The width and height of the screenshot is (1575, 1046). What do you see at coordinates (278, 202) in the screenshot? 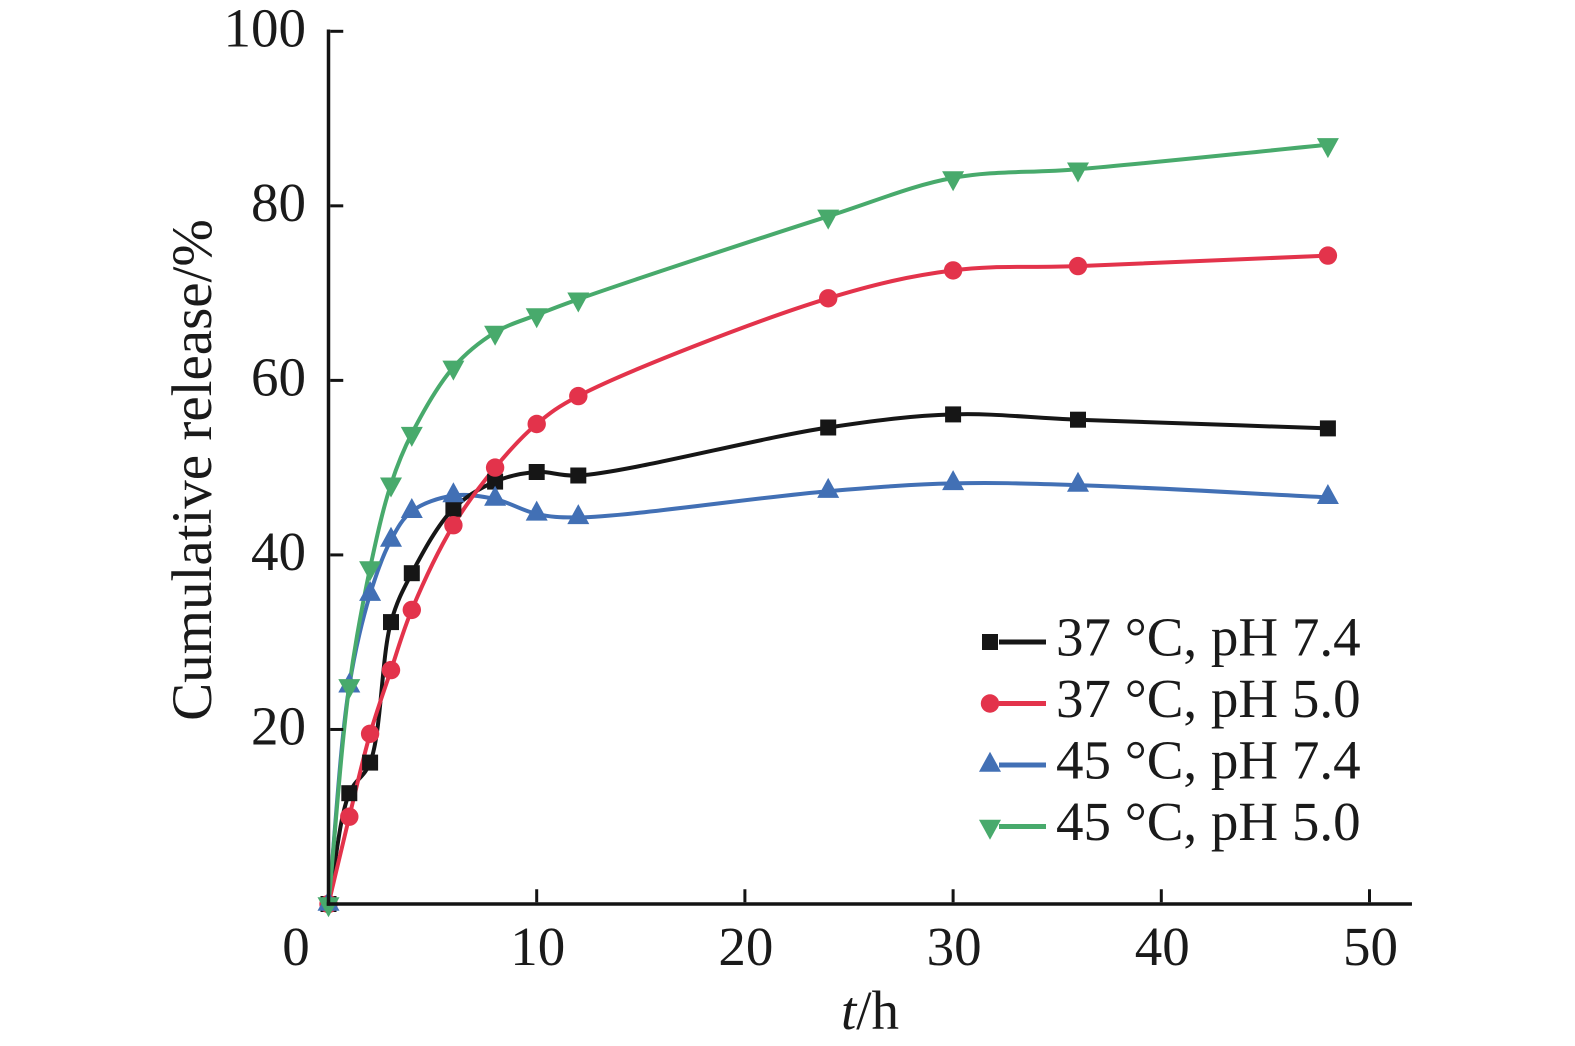
I see `svg-text: 80` at bounding box center [278, 202].